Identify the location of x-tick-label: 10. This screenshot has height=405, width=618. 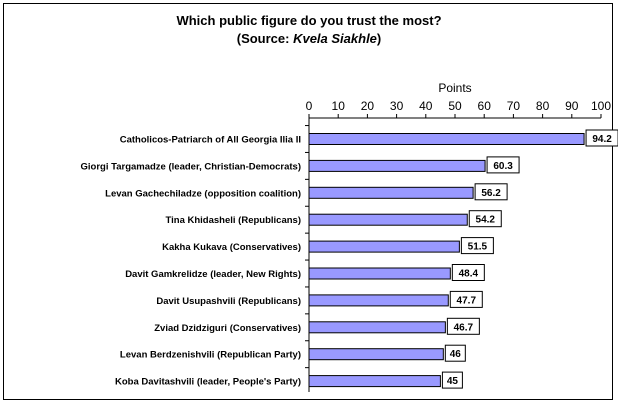
(339, 106).